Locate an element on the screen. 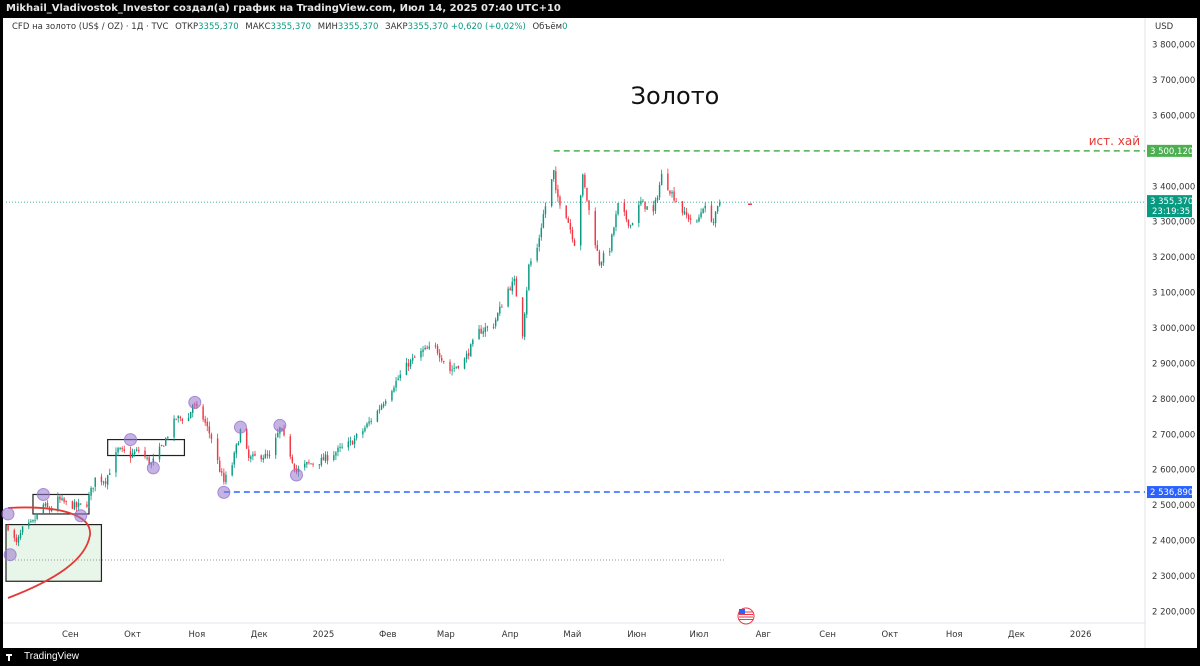 This screenshot has width=1200, height=666. low-label: МИН is located at coordinates (327, 27).